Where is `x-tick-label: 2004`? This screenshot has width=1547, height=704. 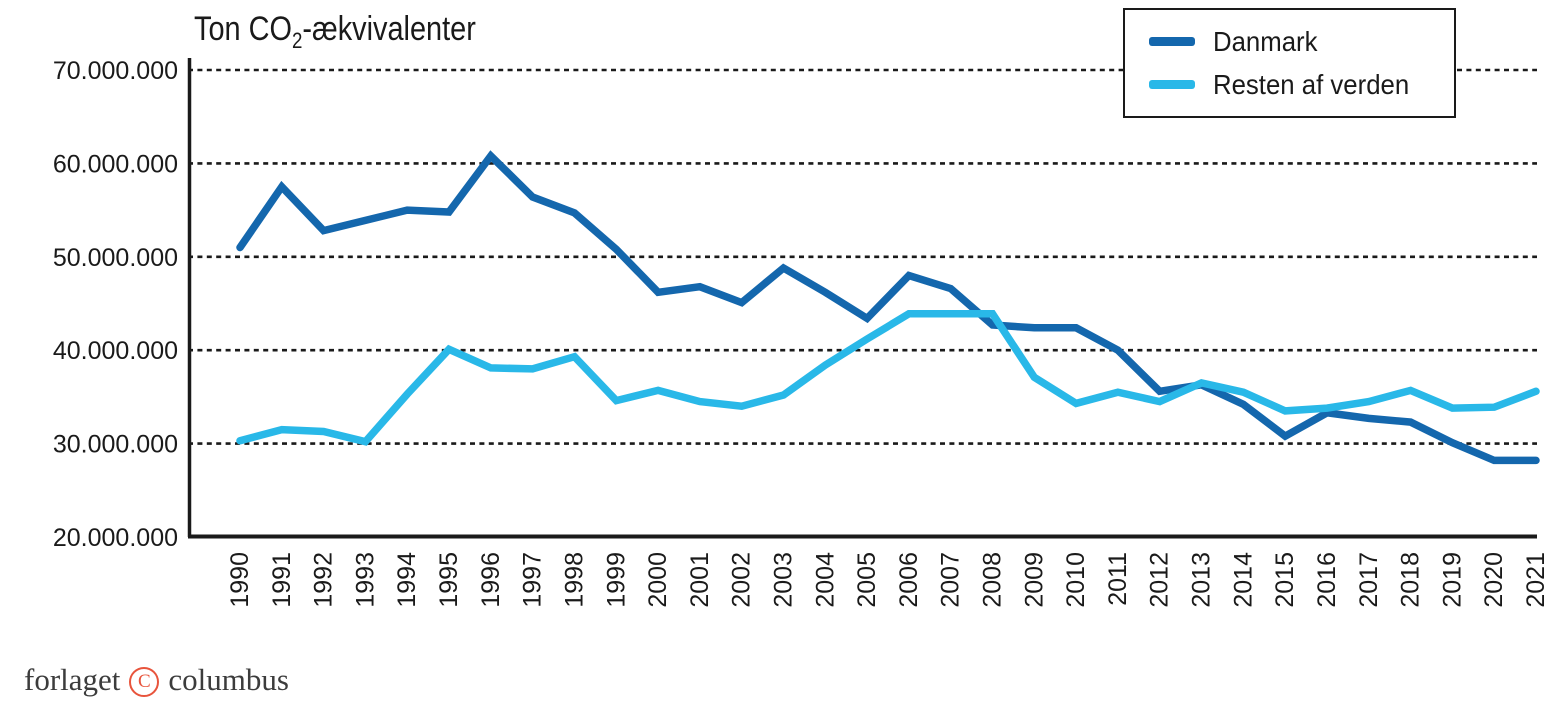
x-tick-label: 2004 is located at coordinates (825, 580).